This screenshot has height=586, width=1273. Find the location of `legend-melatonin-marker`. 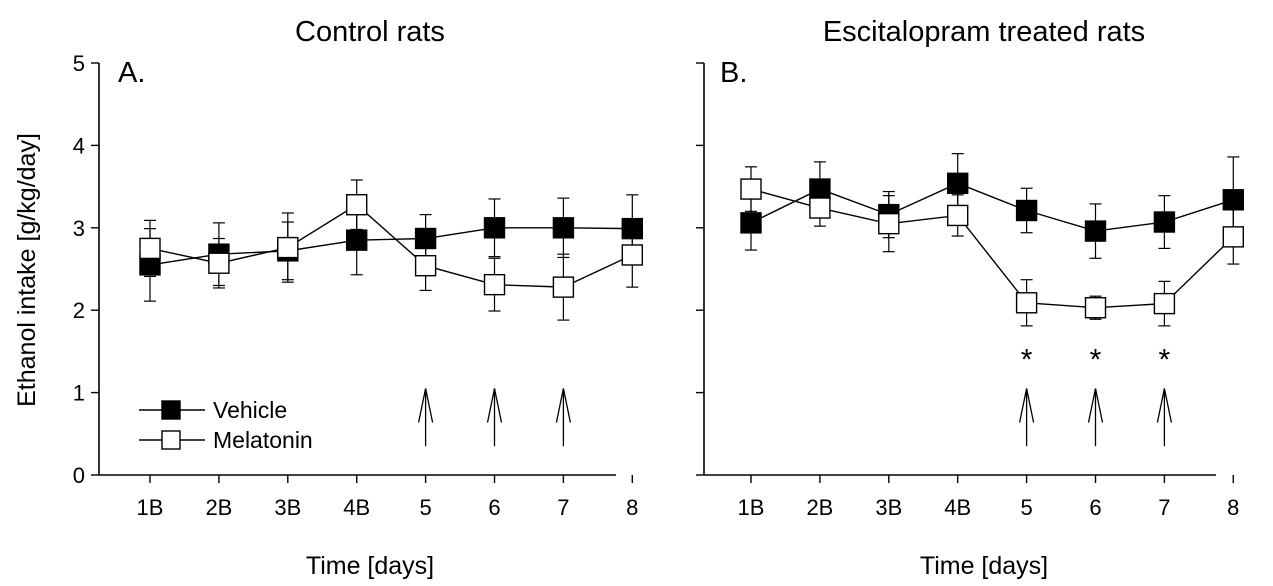

legend-melatonin-marker is located at coordinates (171, 440).